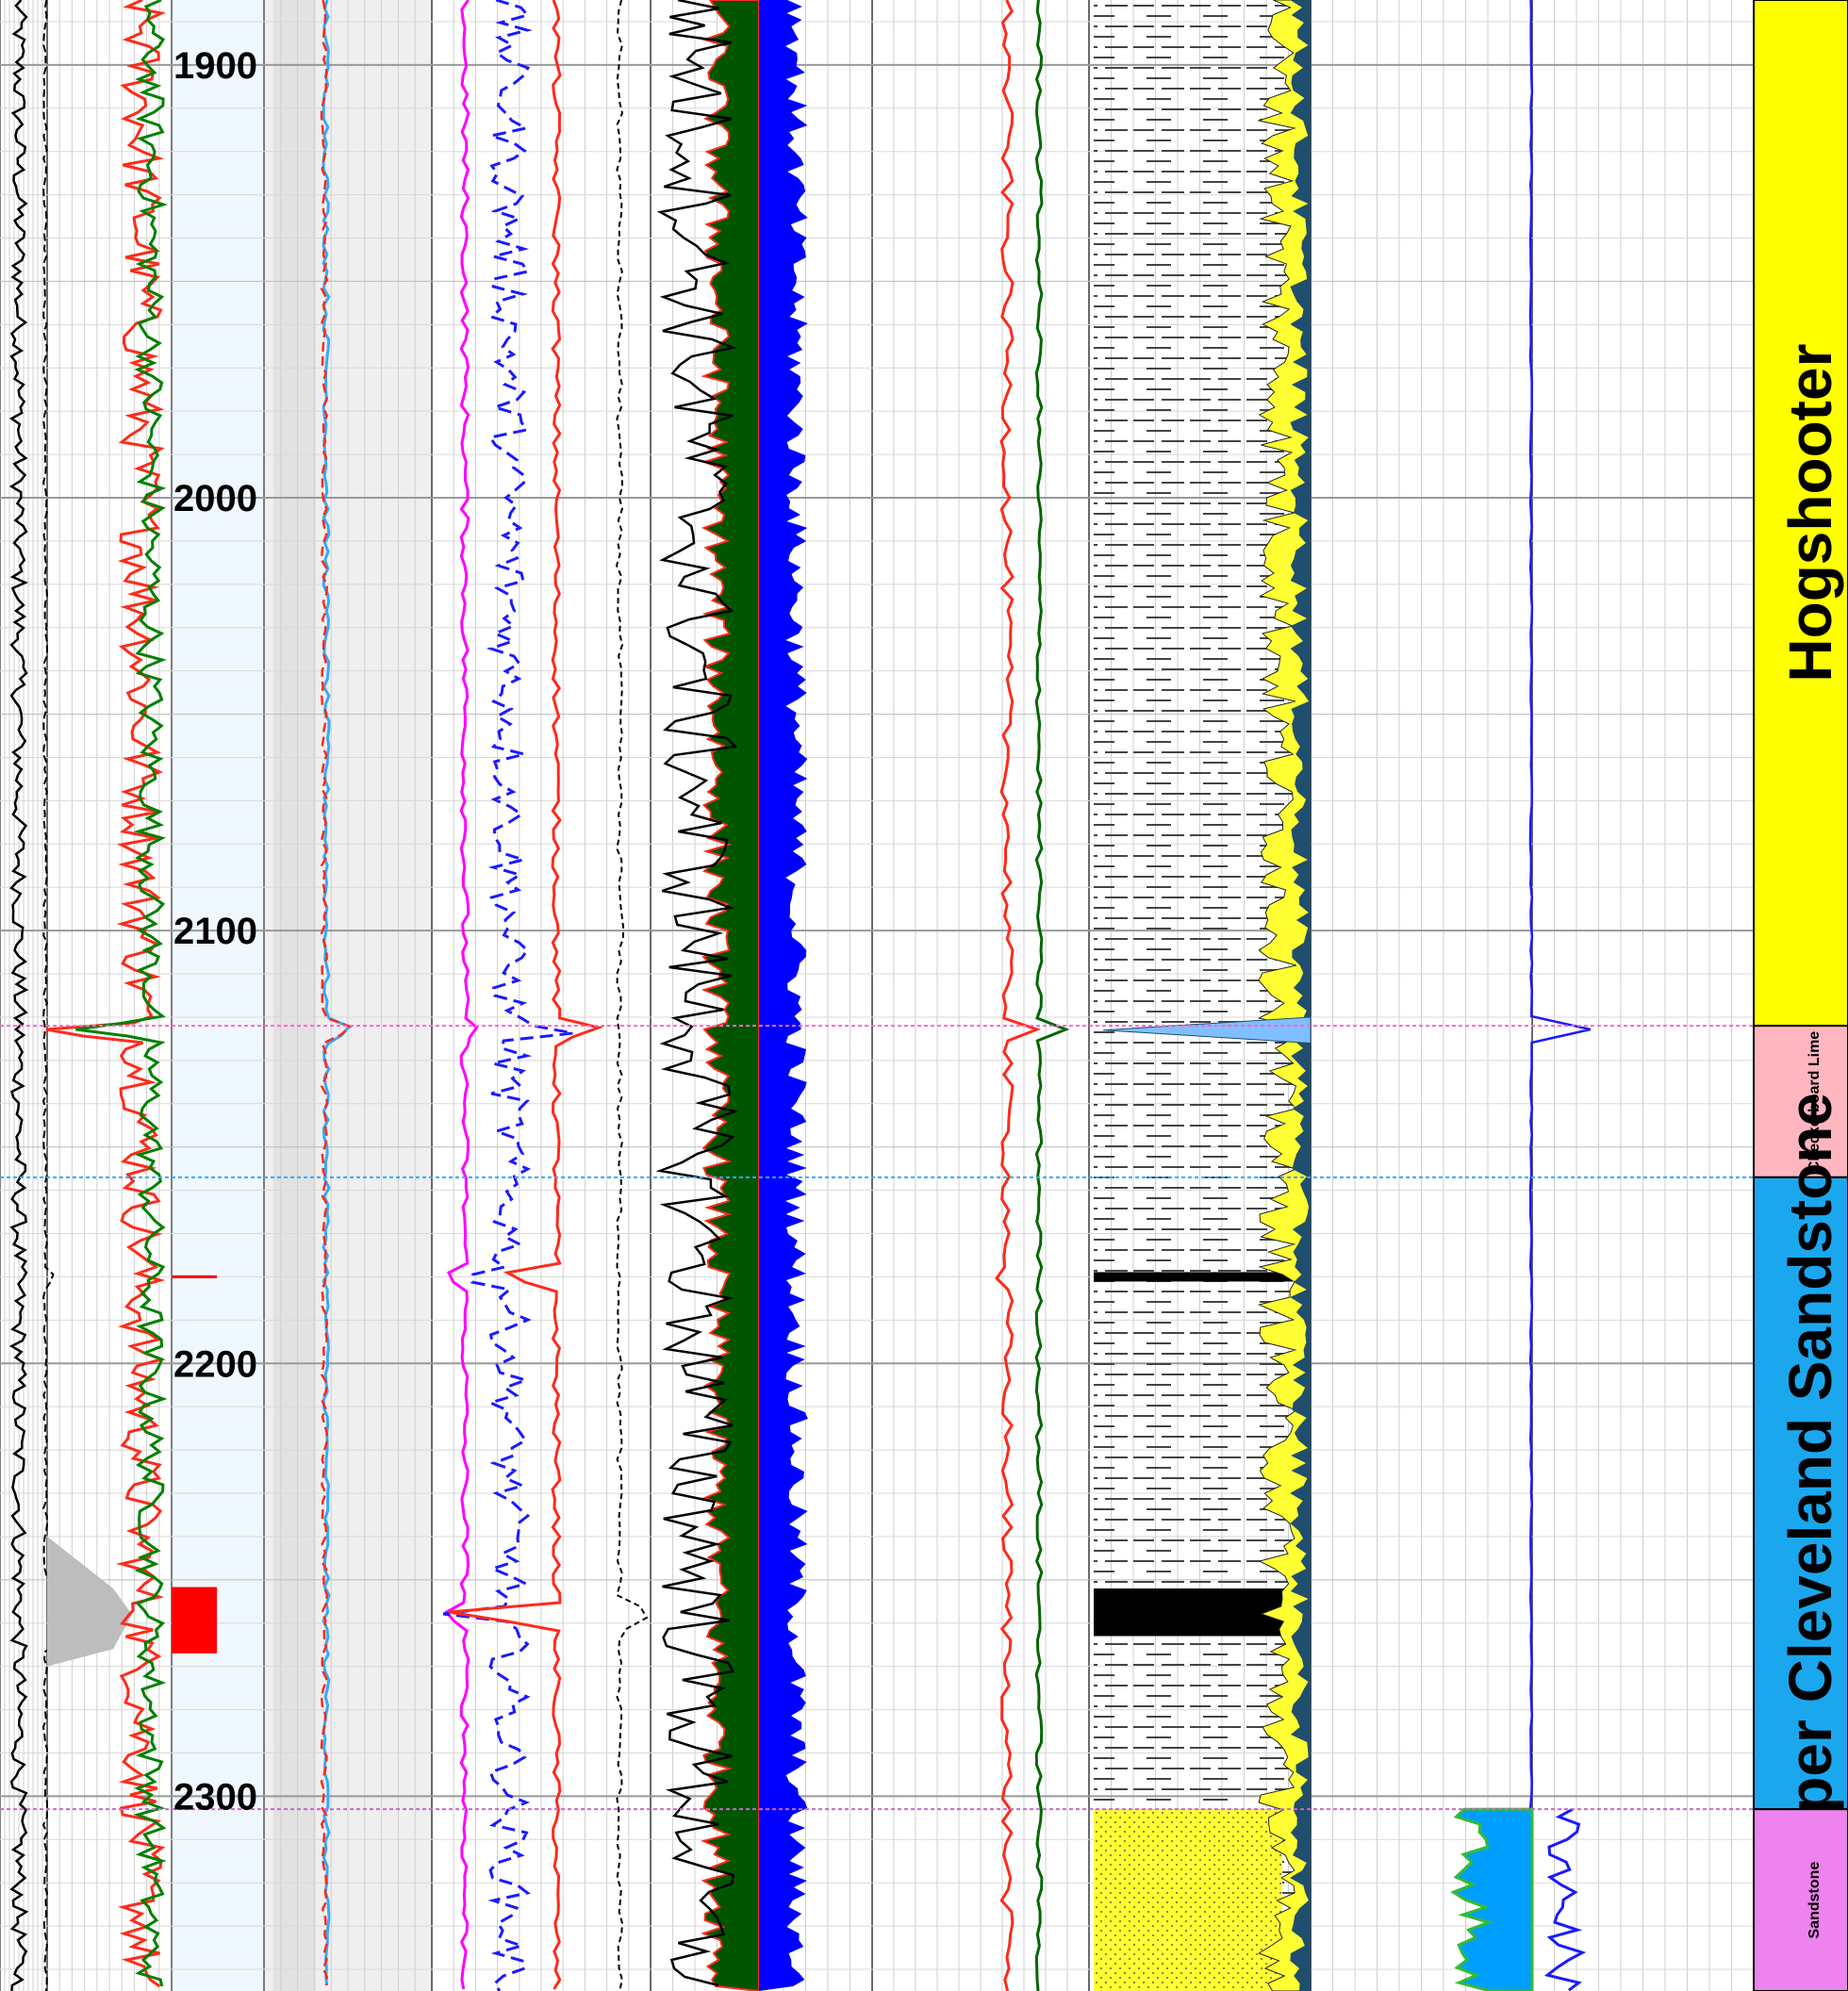  Describe the element at coordinates (508, 995) in the screenshot. I see `track-4-curve-blue` at that location.